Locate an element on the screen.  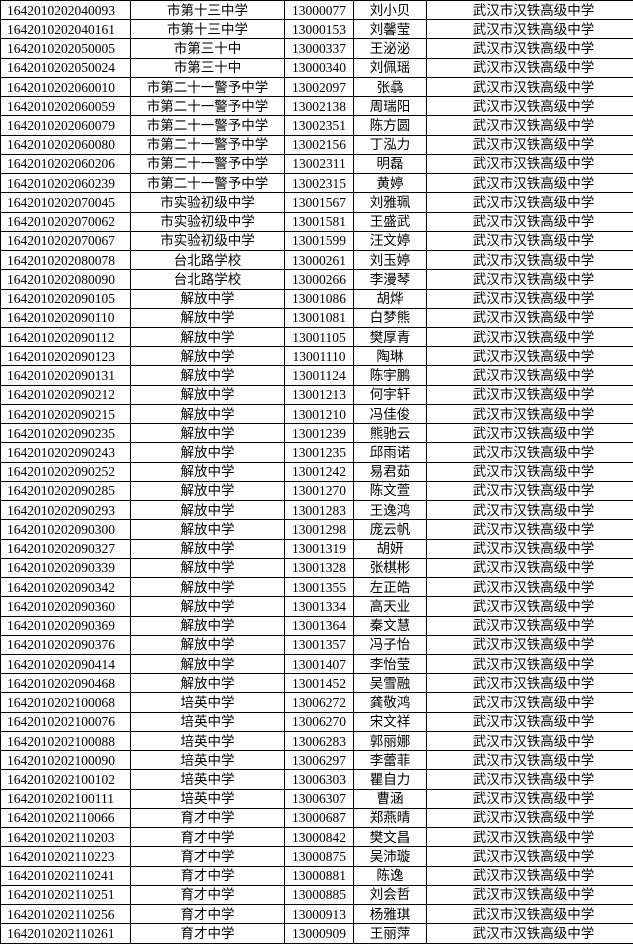
student-name-cell: 李漫琴 is located at coordinates (390, 279).